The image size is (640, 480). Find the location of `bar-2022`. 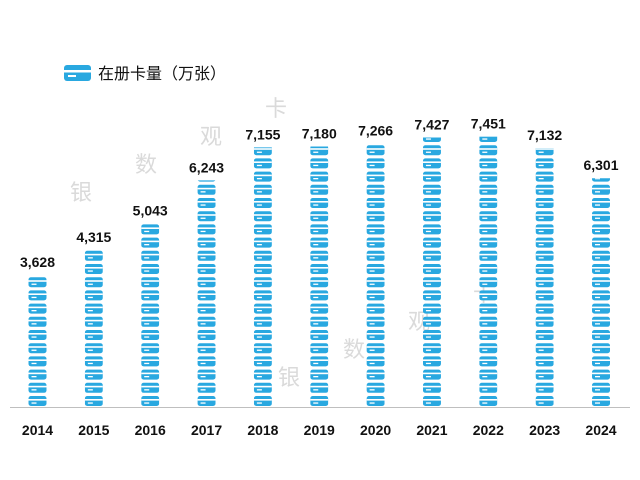

bar-2022 is located at coordinates (488, 271).